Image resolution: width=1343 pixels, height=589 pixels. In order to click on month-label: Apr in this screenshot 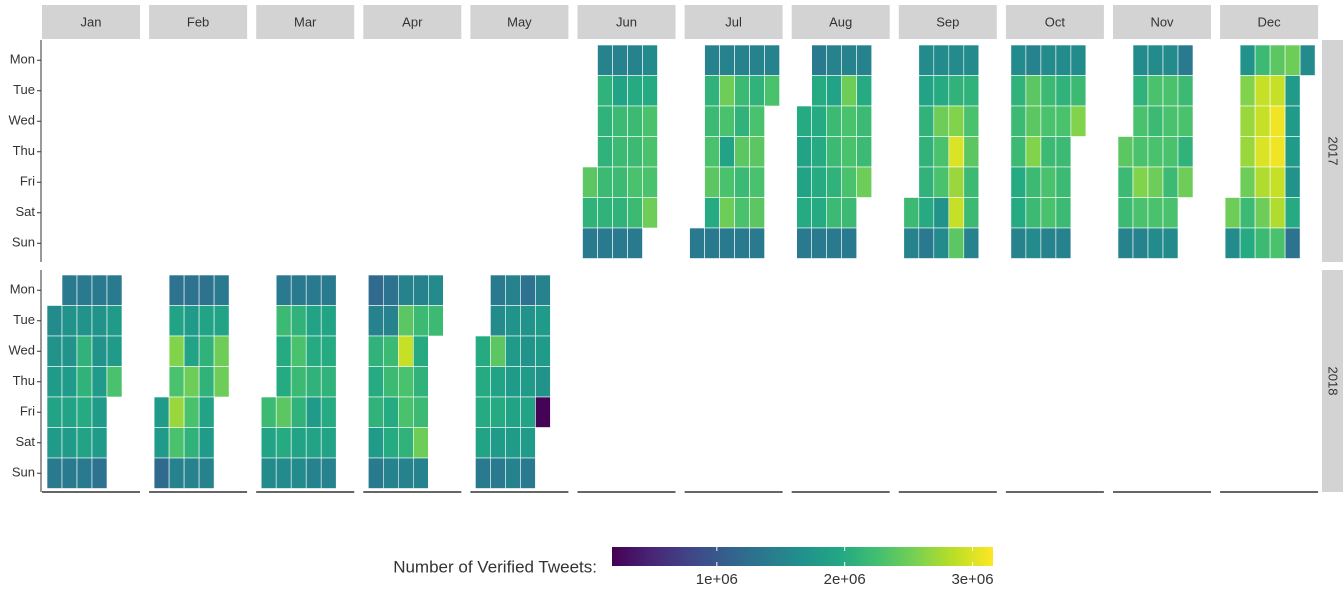, I will do `click(412, 21)`.